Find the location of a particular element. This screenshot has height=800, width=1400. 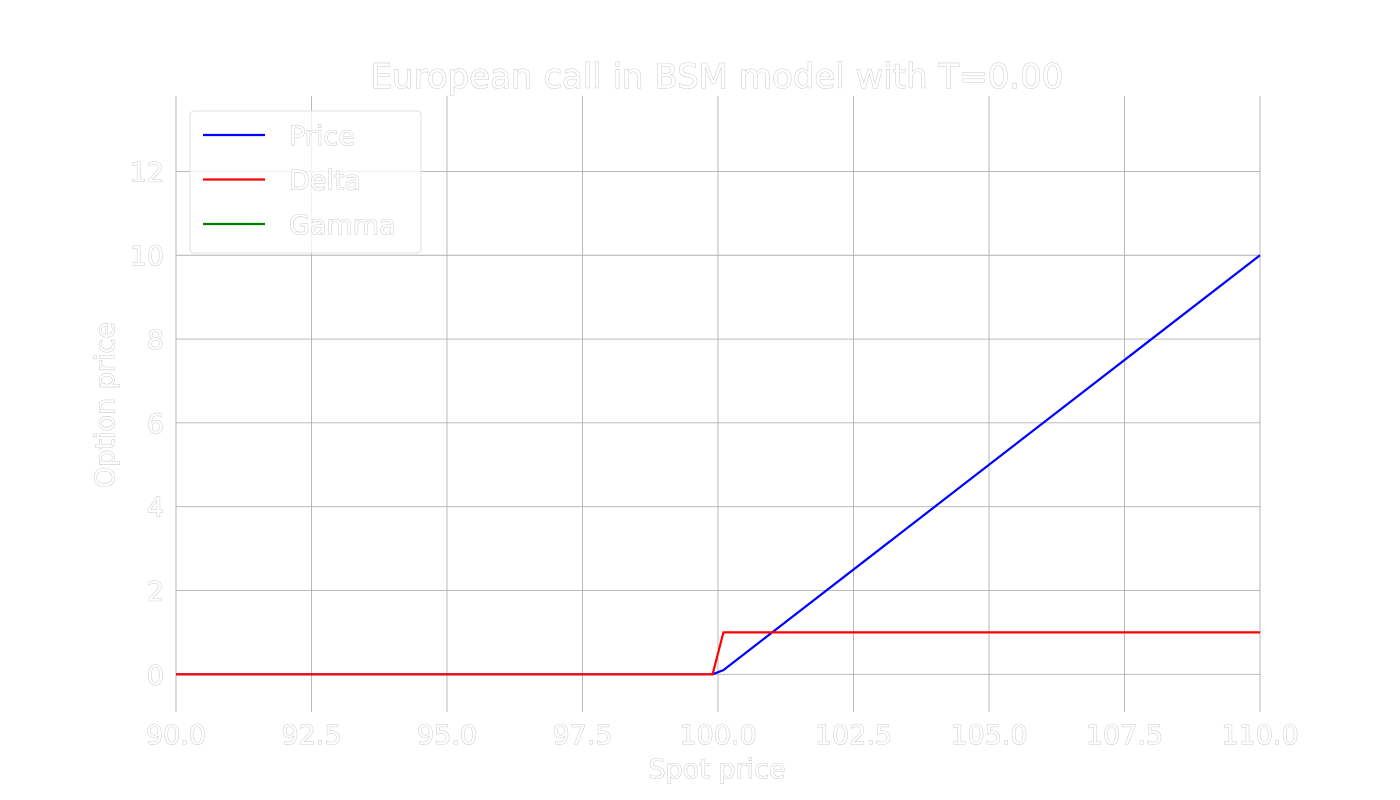

legend: Price Delta Gamma is located at coordinates (305, 182).